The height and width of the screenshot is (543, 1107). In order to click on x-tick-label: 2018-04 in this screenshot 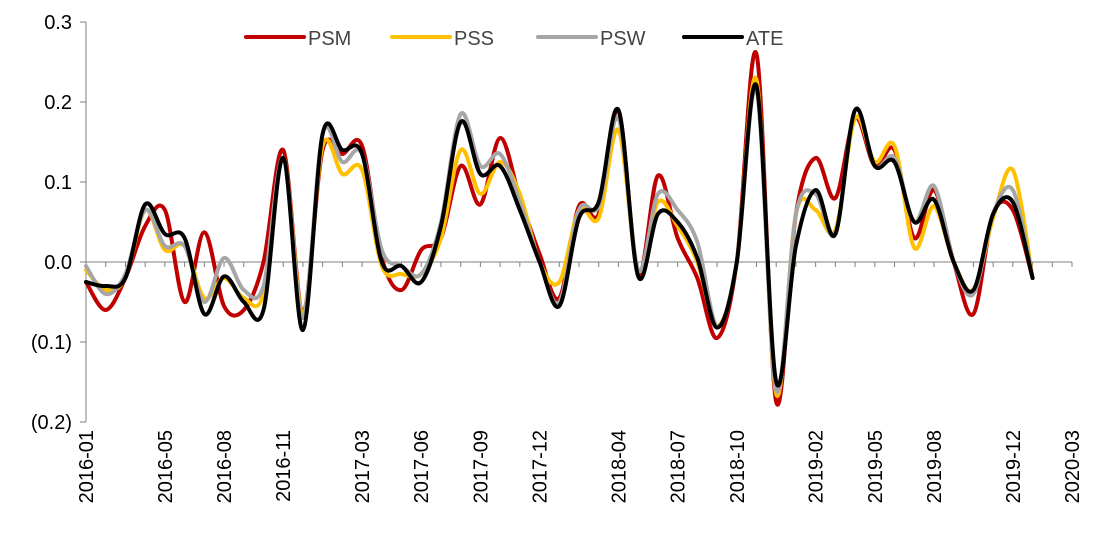, I will do `click(619, 466)`.